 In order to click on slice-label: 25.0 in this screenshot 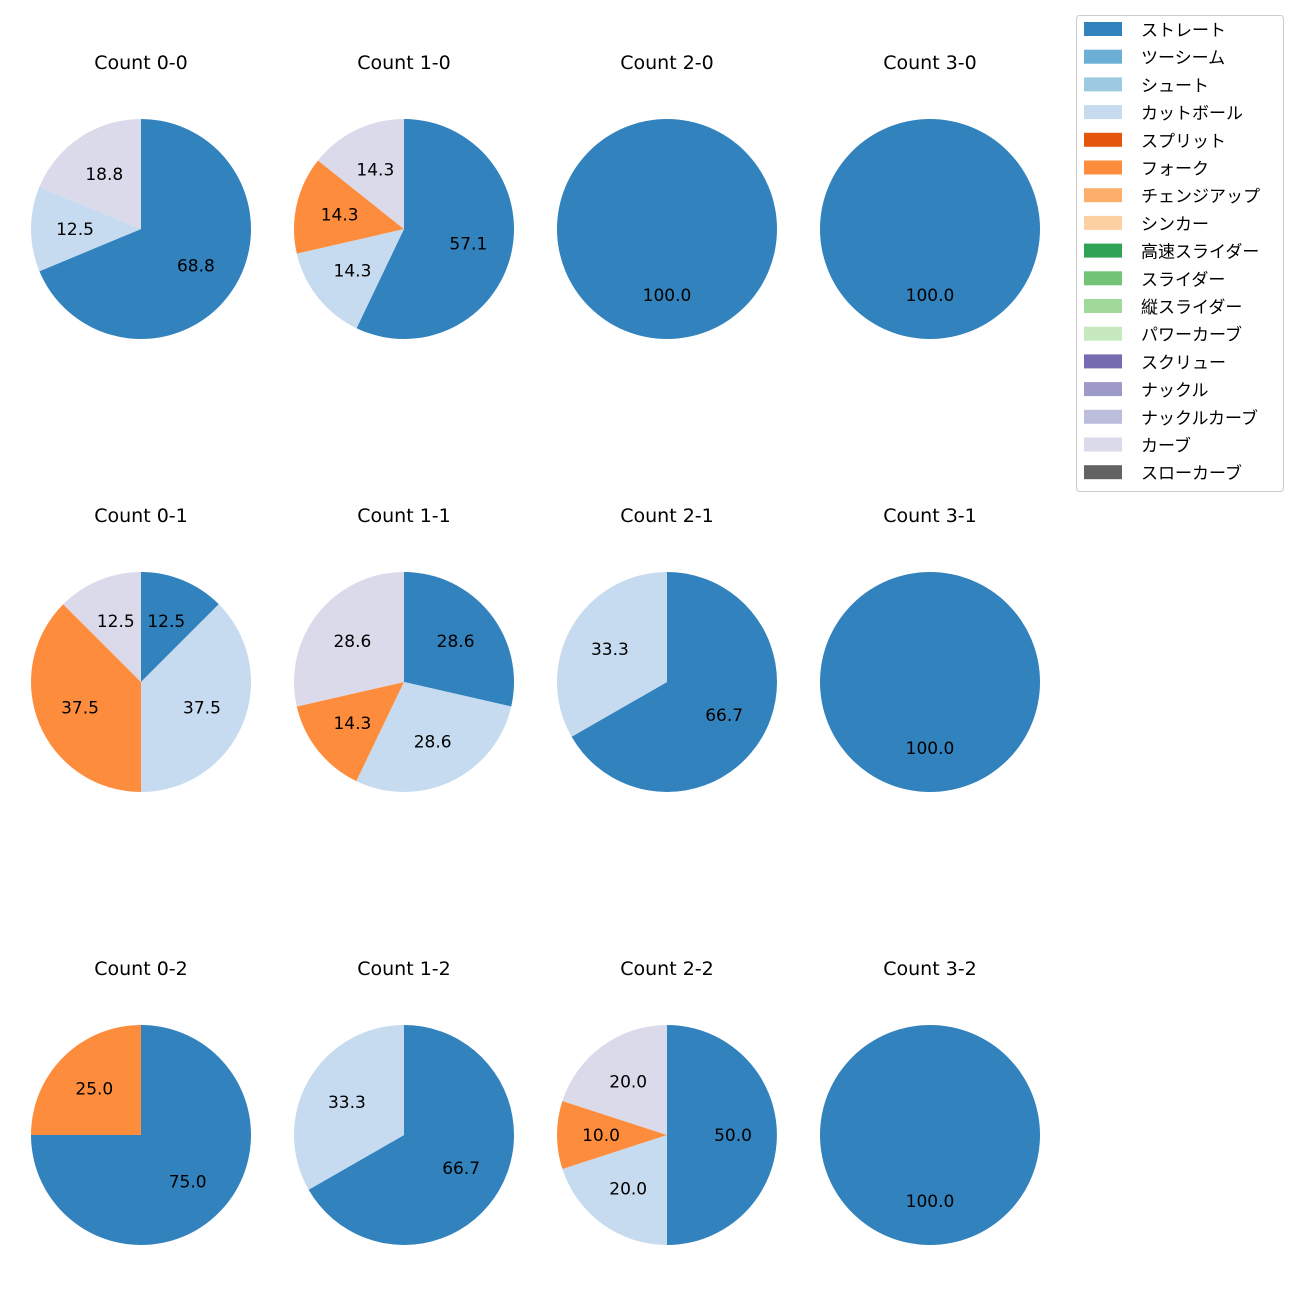, I will do `click(94, 1089)`.